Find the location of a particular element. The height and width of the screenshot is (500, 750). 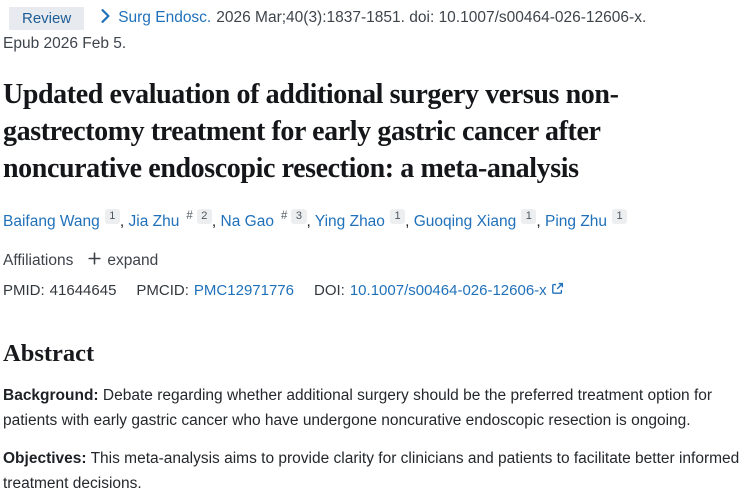

journal-abbreviation-link: Surg Endosc. is located at coordinates (165, 17).